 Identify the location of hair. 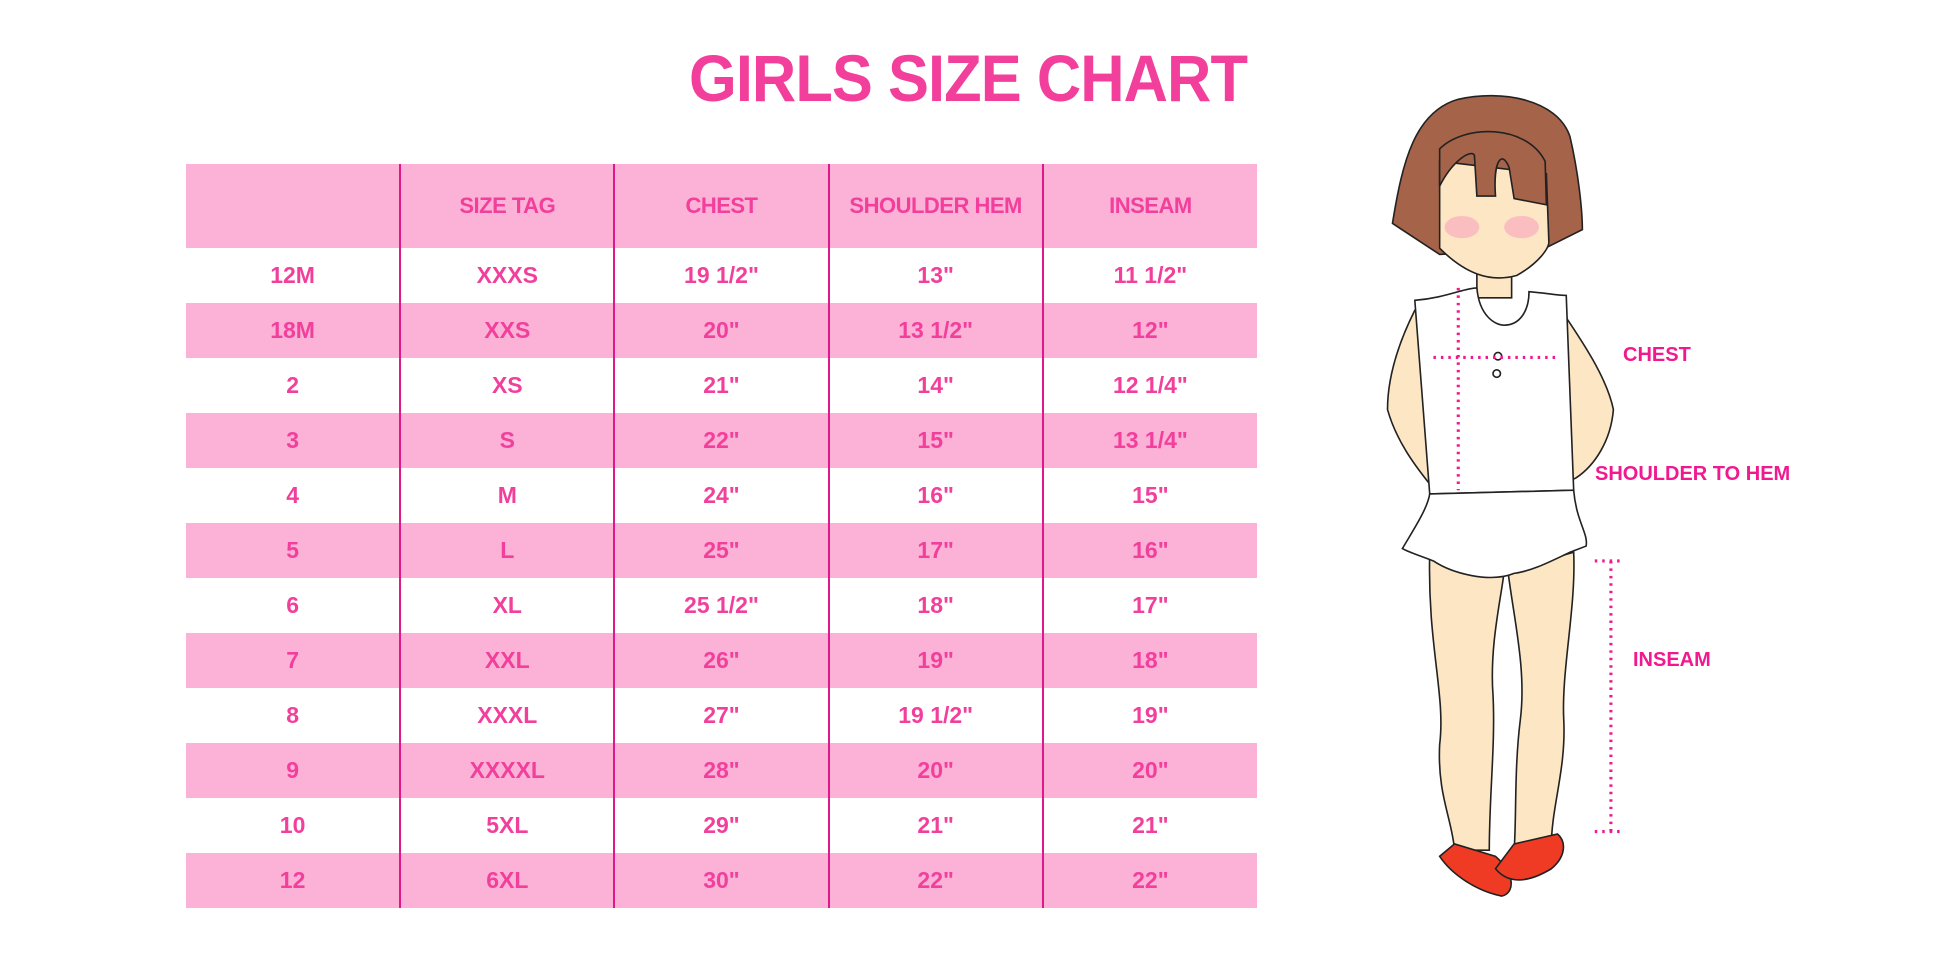
(1487, 175).